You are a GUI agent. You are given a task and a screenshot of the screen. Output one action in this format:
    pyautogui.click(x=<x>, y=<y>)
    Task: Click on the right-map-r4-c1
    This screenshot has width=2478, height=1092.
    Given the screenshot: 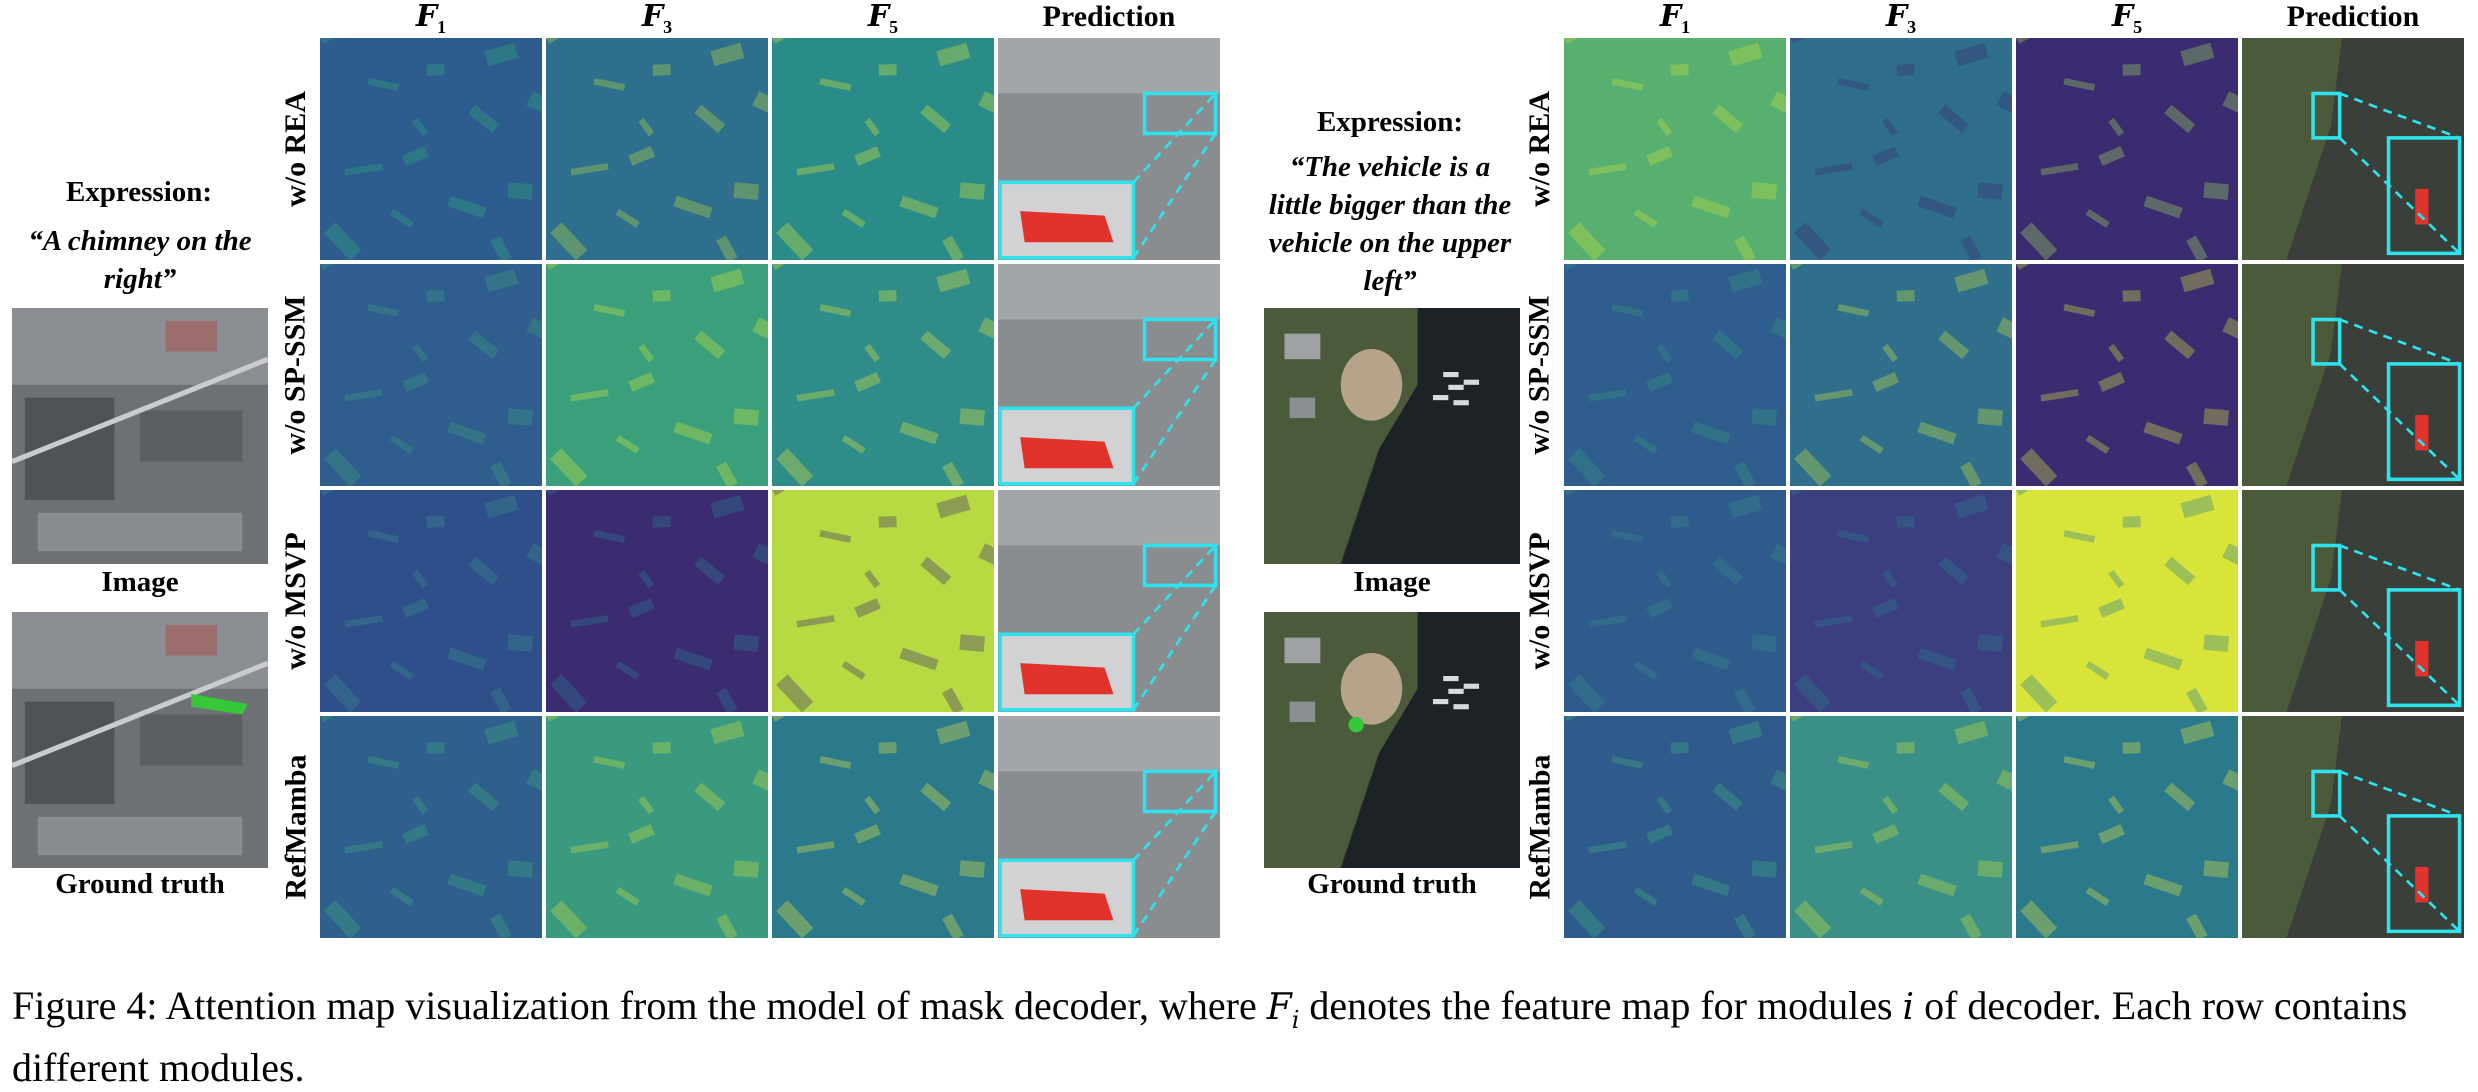 What is the action you would take?
    pyautogui.click(x=1675, y=827)
    